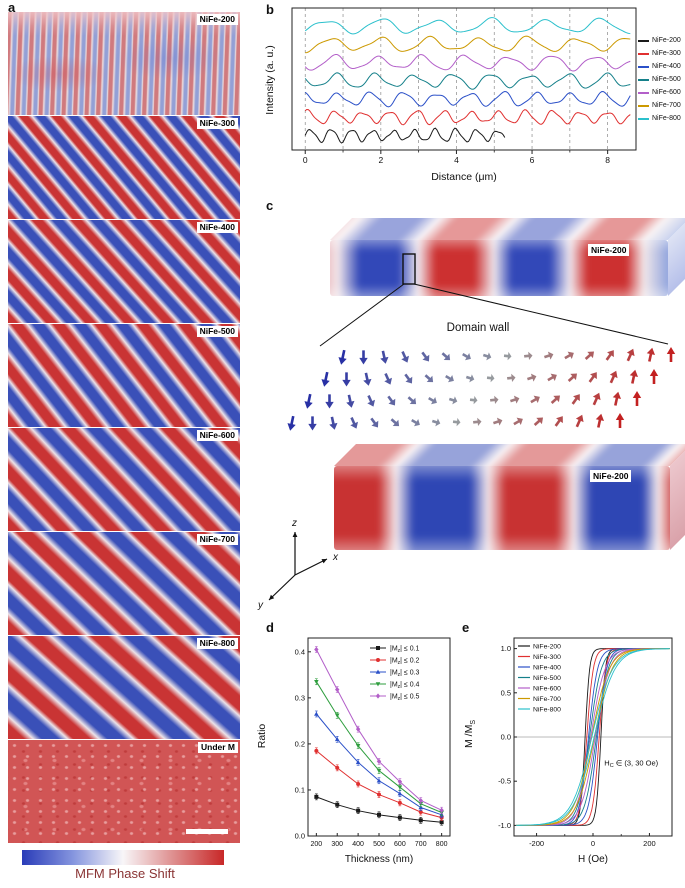 The width and height of the screenshot is (685, 888). Describe the element at coordinates (124, 687) in the screenshot. I see `mfm-image-nife-800: NiFe-800` at that location.